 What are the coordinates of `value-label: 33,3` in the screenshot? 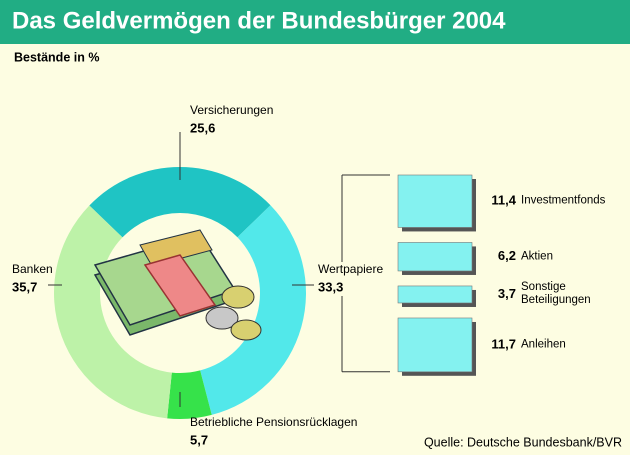 It's located at (330, 286).